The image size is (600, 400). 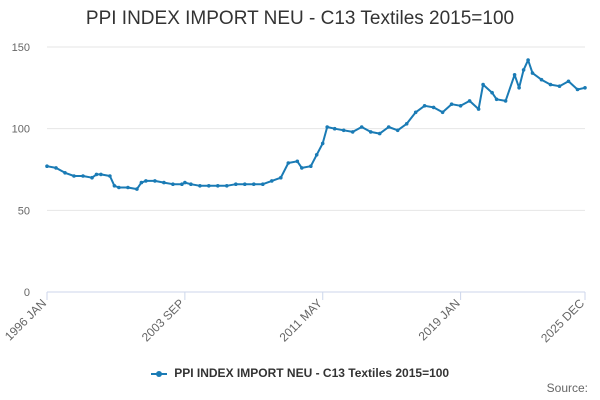 I want to click on y-tick-label: 150, so click(x=21, y=48).